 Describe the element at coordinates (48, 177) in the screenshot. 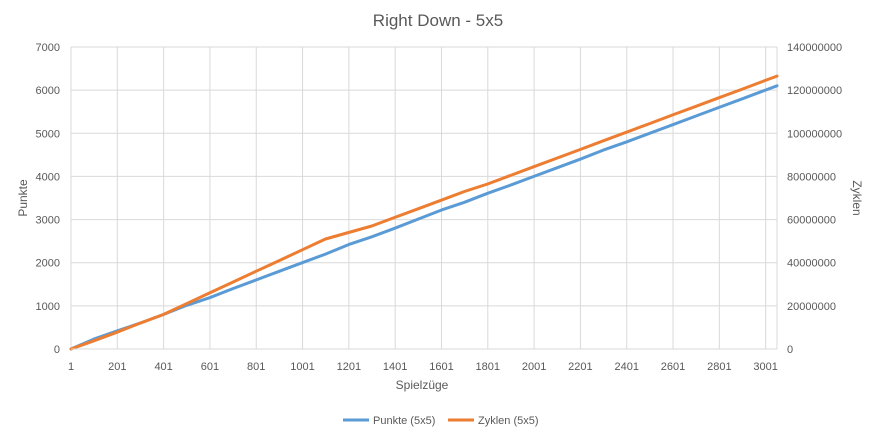

I see `left-tick-label: 4000` at that location.